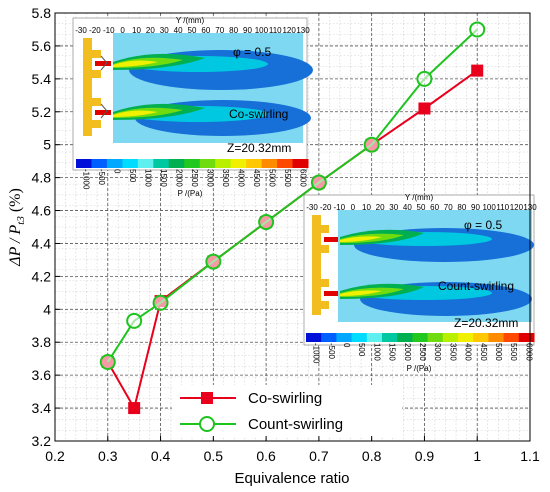 This screenshot has height=492, width=550. Describe the element at coordinates (366, 207) in the screenshot. I see `inset-top-tick-label: 10` at that location.